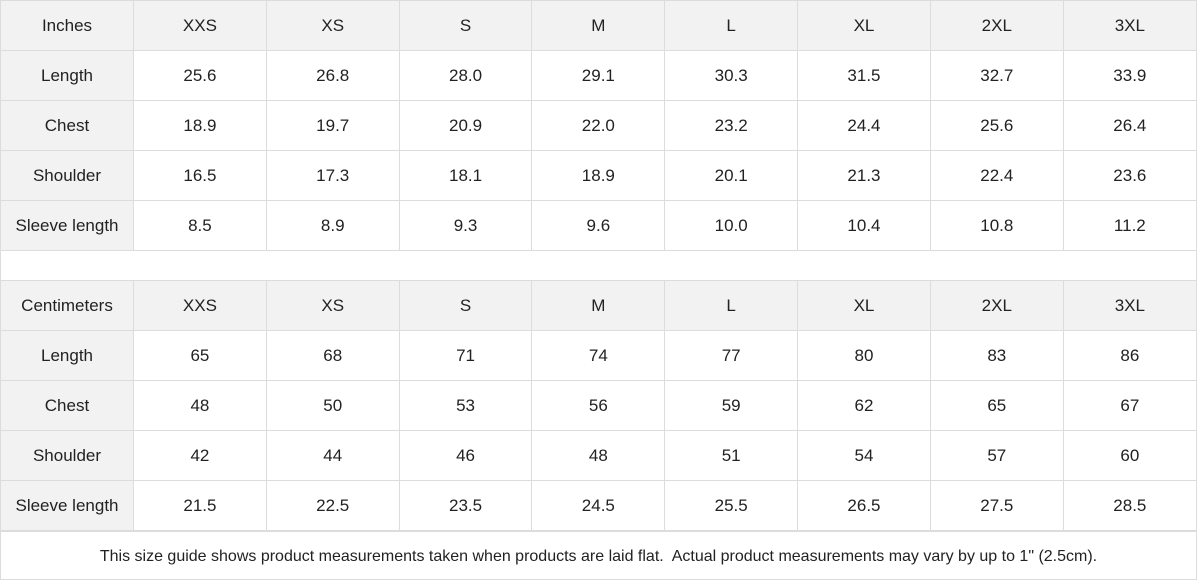 The image size is (1197, 581). Describe the element at coordinates (200, 225) in the screenshot. I see `measurement-value: 8.5` at that location.